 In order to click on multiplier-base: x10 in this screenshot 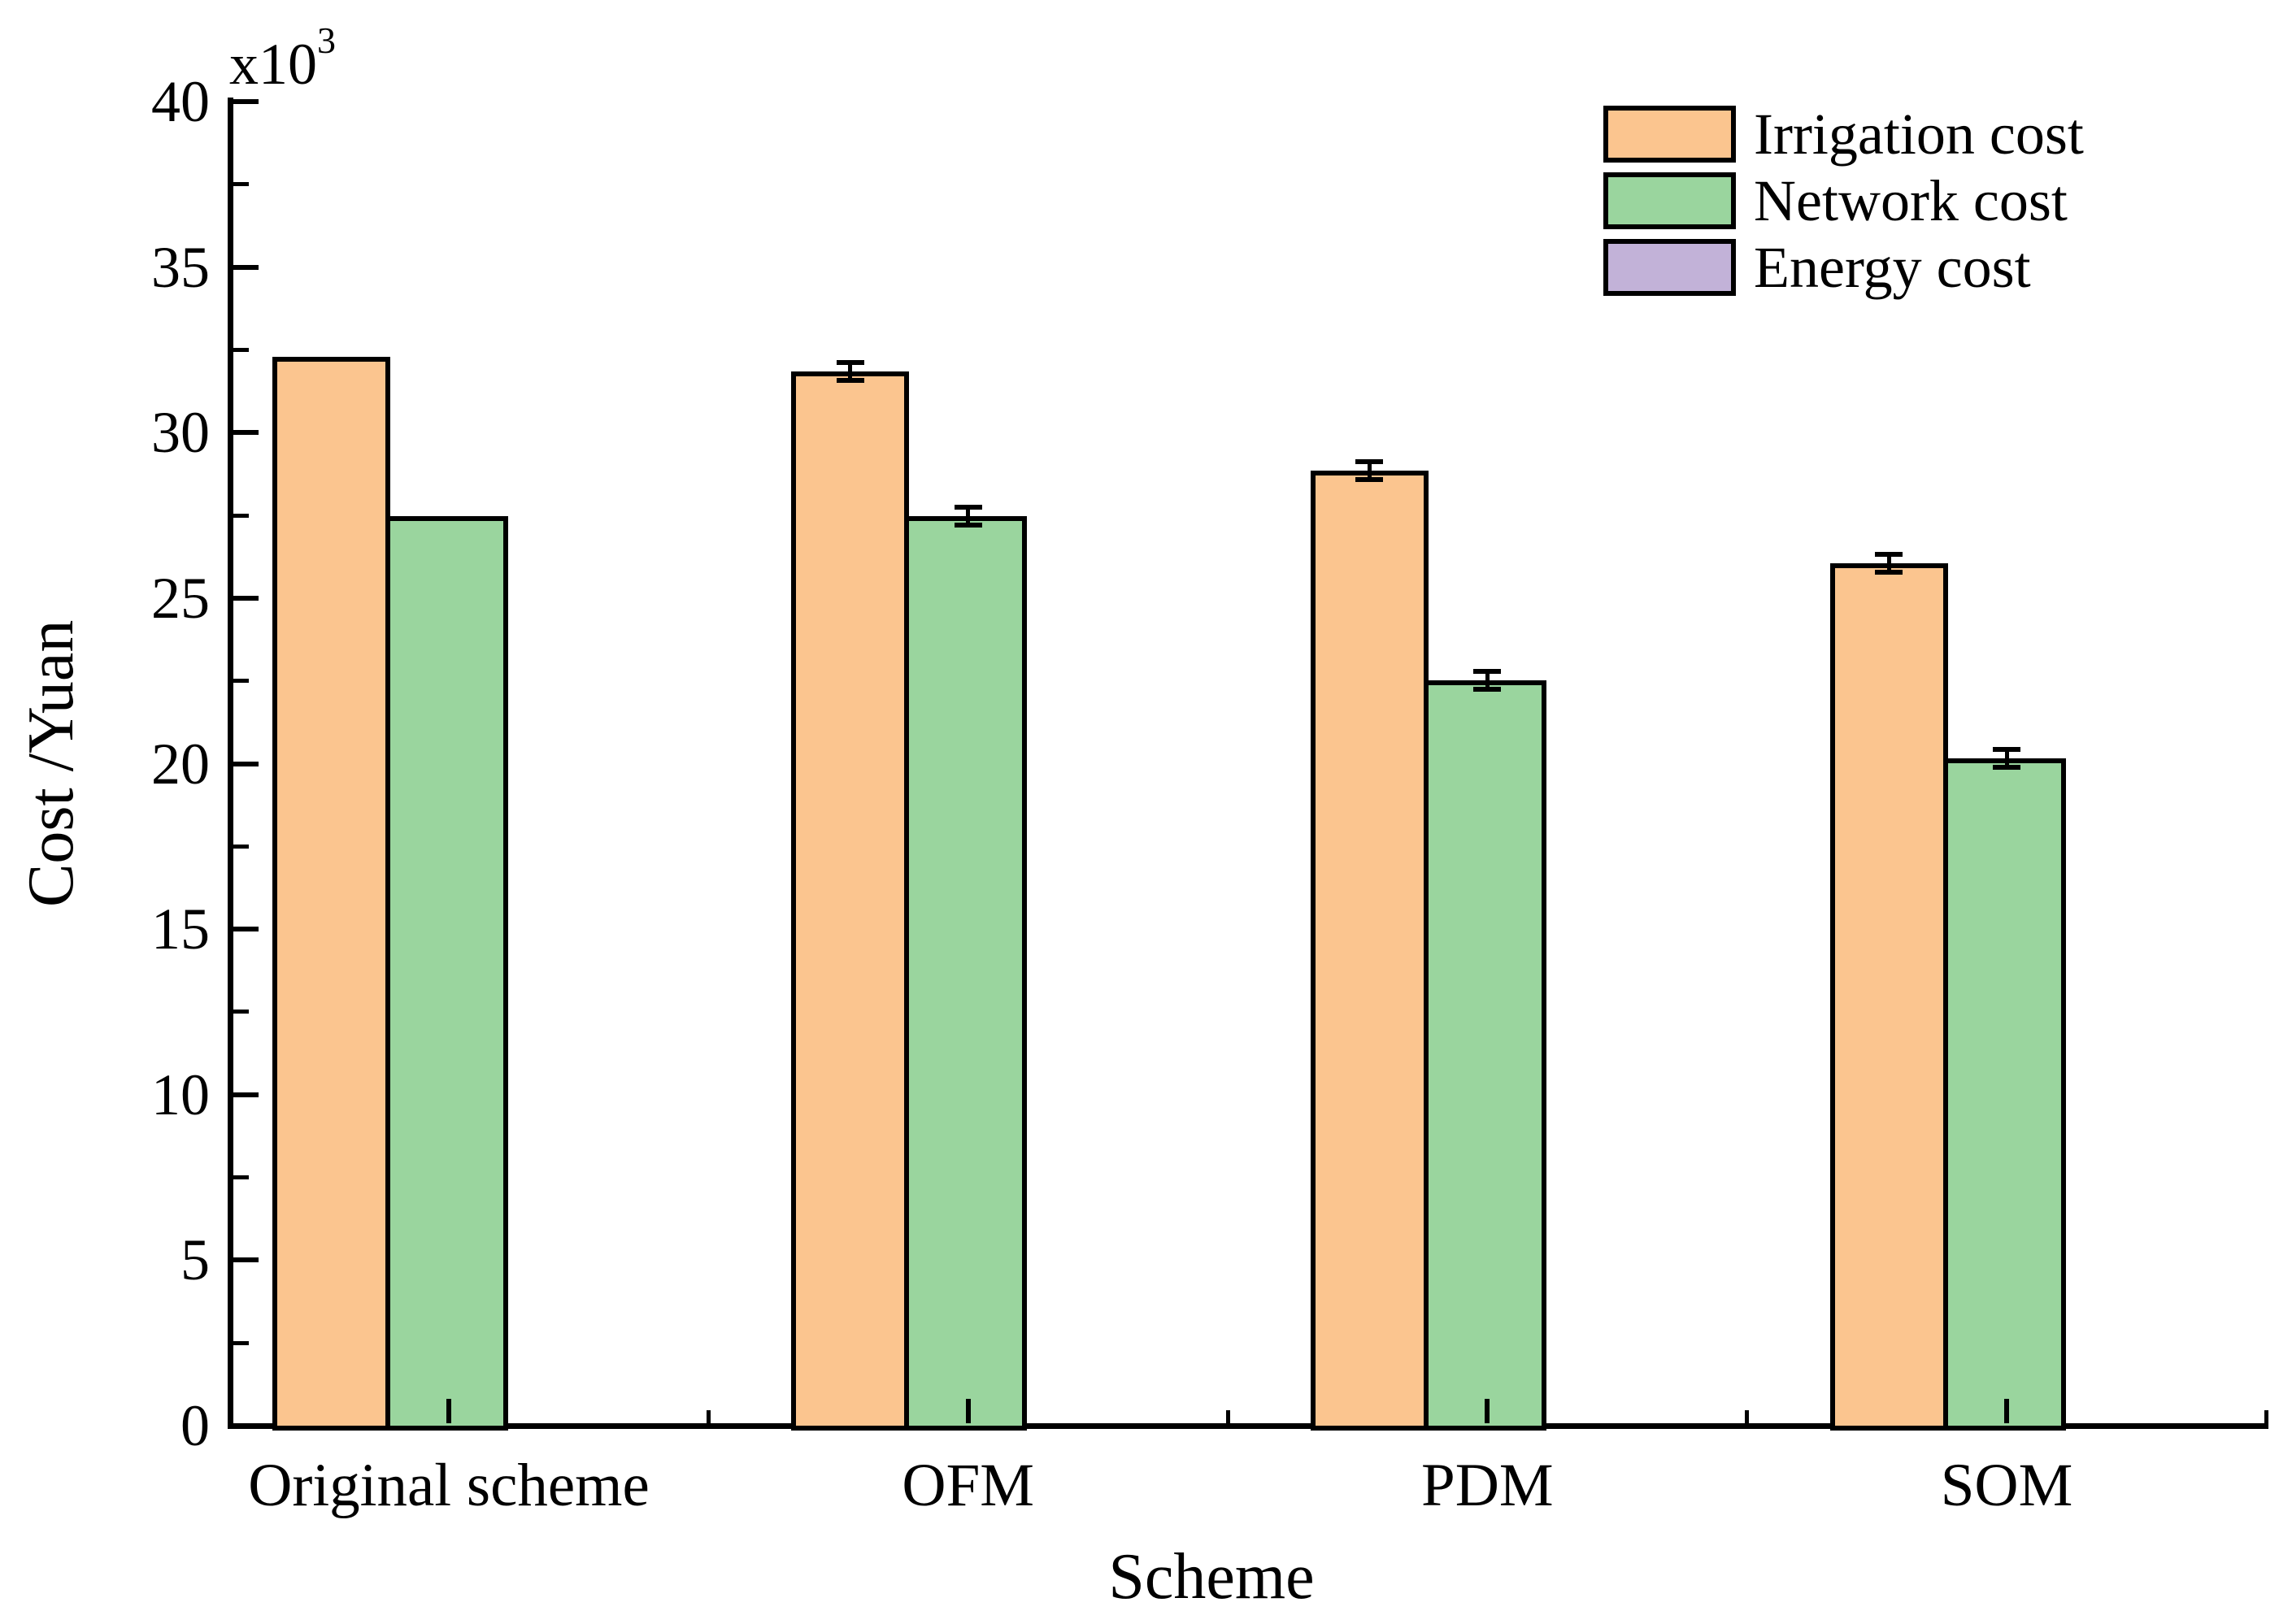, I will do `click(273, 64)`.